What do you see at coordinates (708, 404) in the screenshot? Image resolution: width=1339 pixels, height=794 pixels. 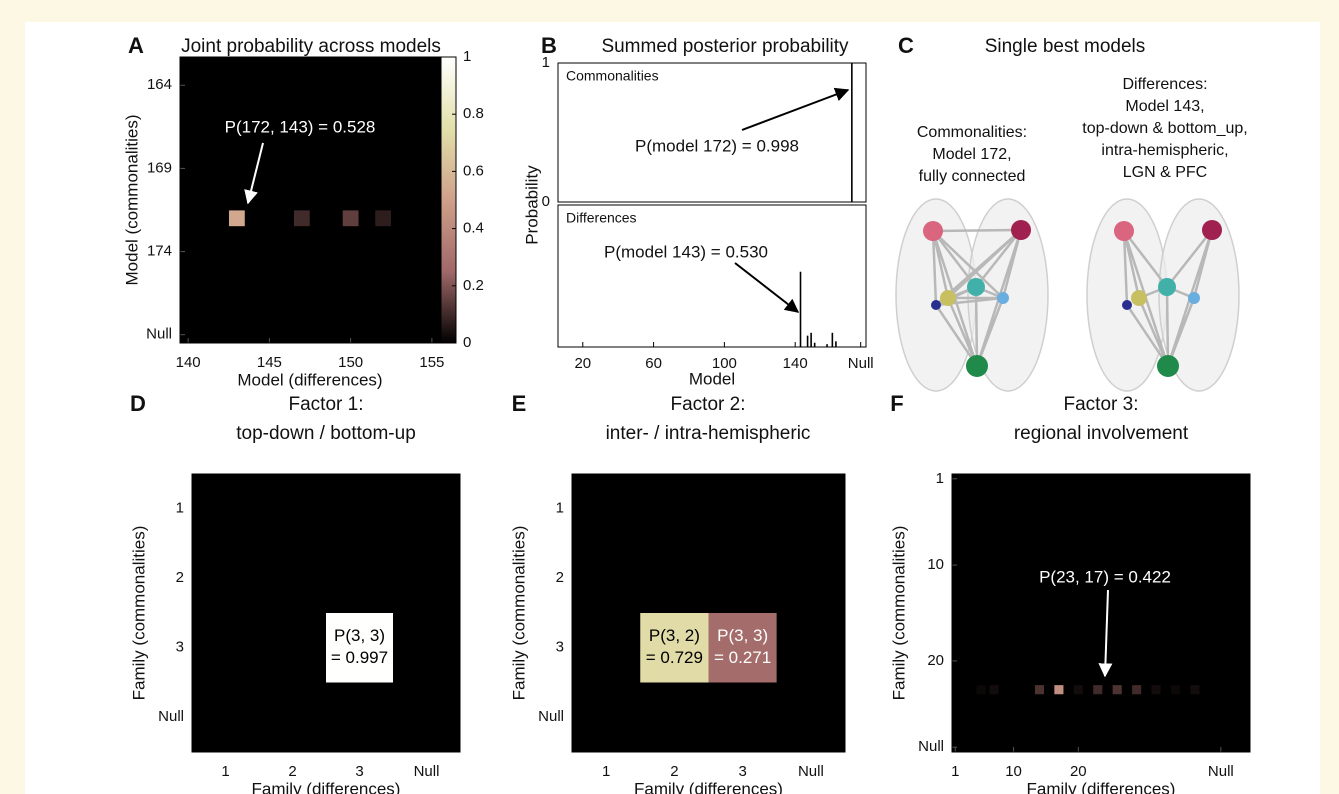 I see `panel-title: Factor 2:` at bounding box center [708, 404].